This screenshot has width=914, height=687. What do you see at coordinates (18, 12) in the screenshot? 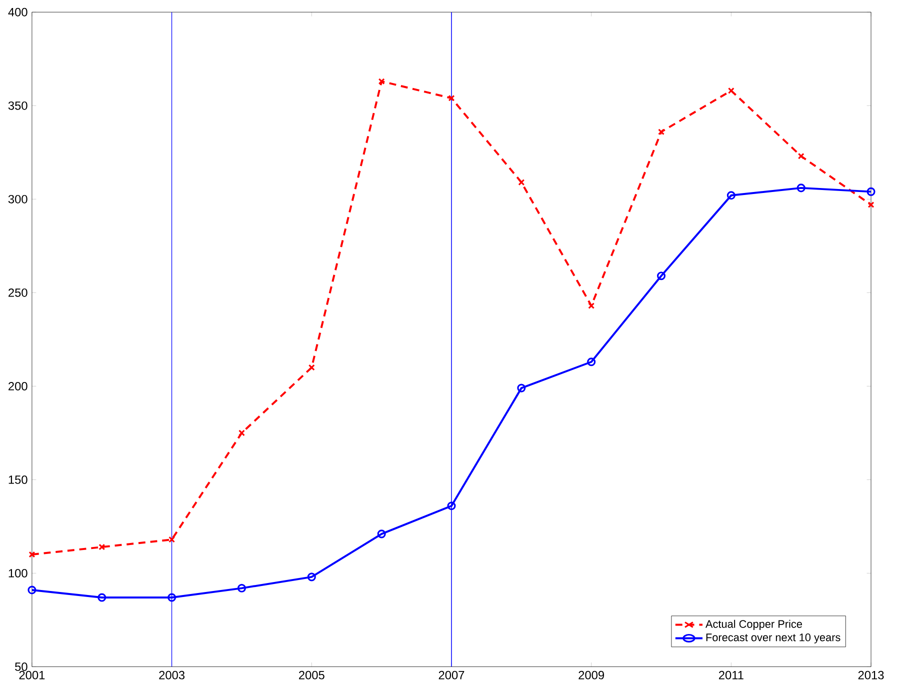
I see `y-tick-label: 400` at bounding box center [18, 12].